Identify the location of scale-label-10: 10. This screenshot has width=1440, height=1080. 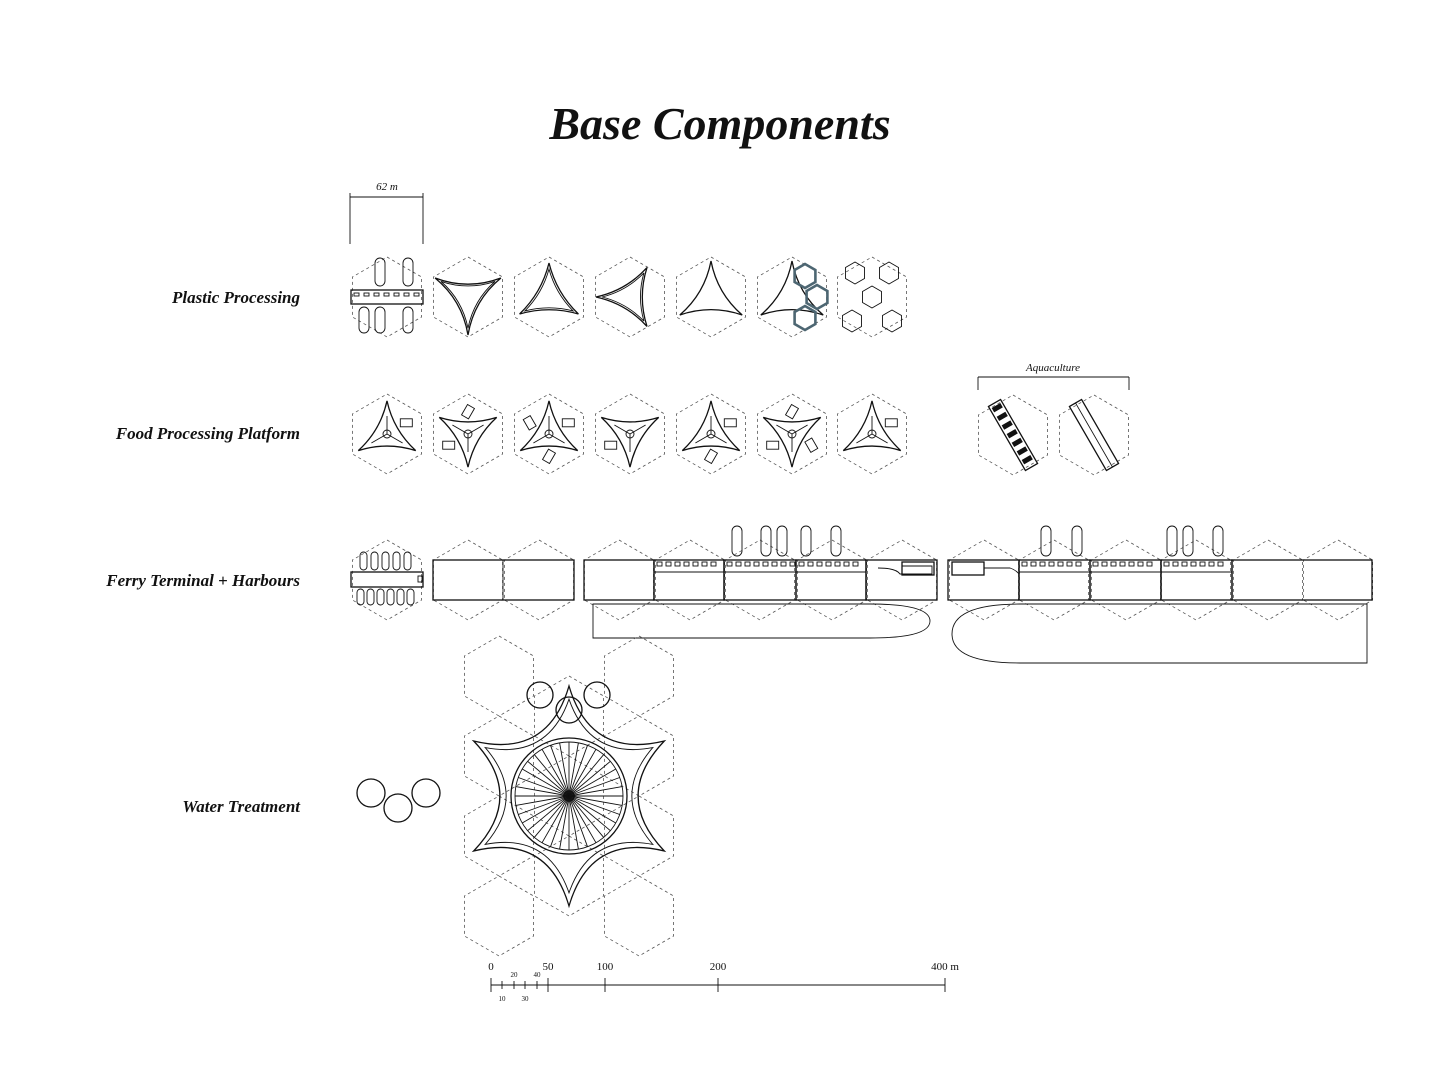
(503, 999).